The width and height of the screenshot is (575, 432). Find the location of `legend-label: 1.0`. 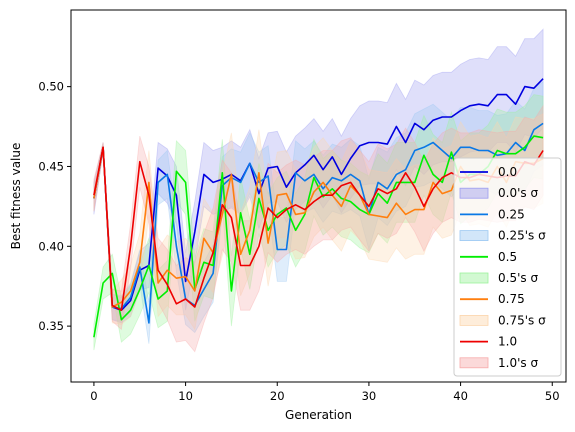

legend-label: 1.0 is located at coordinates (507, 342).